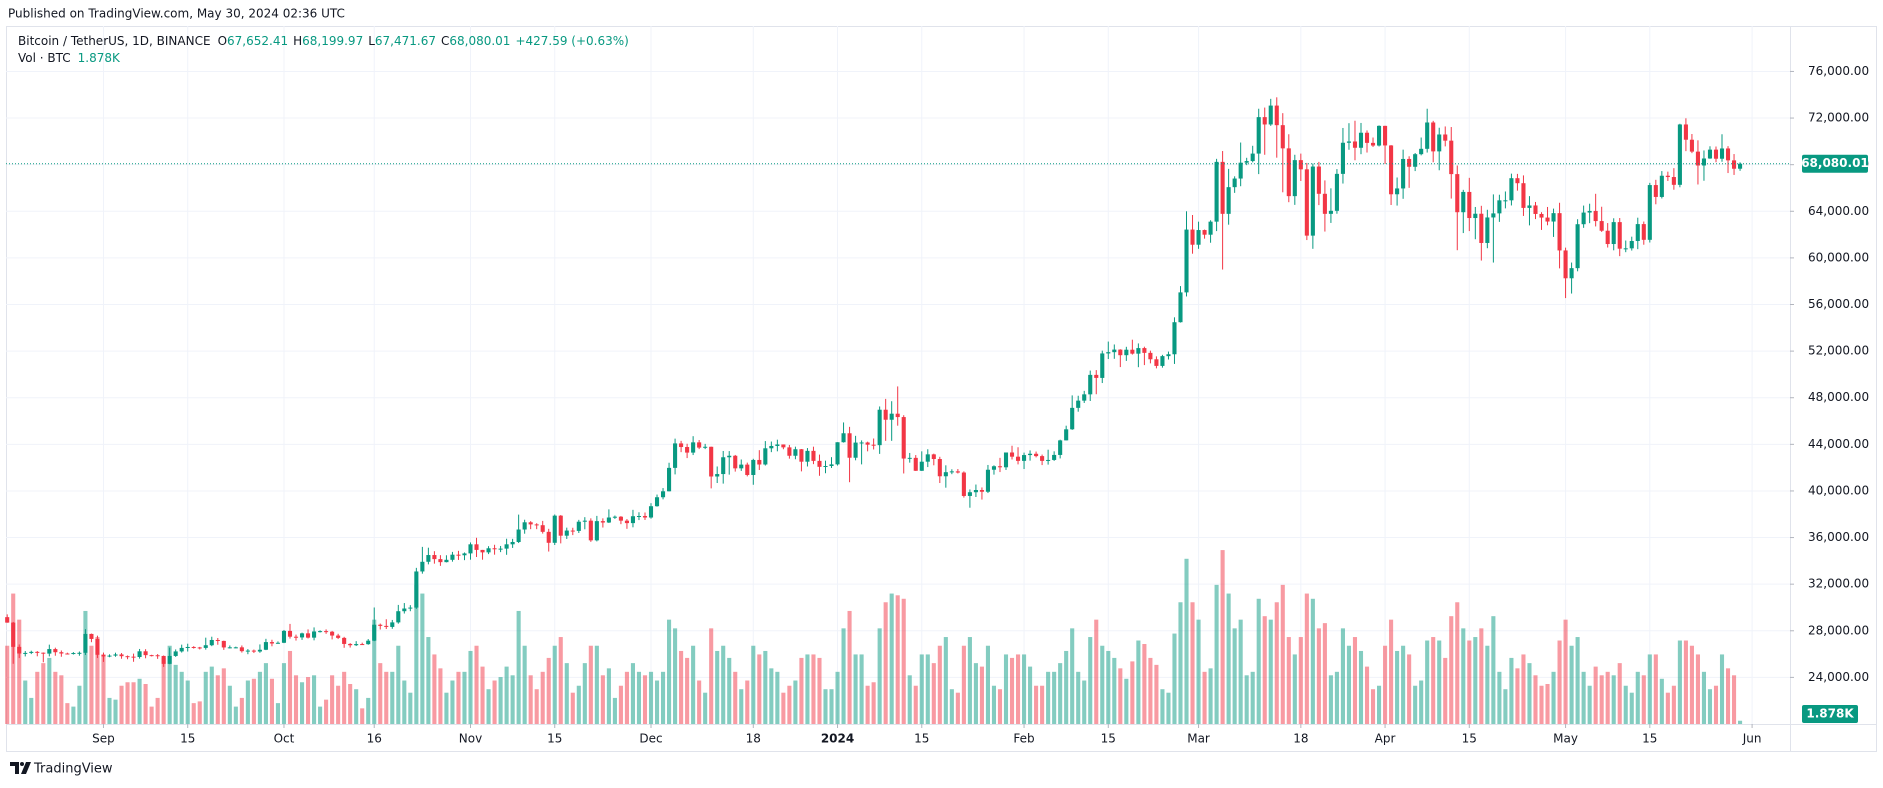 This screenshot has width=1883, height=788. I want to click on y-tick-label: 24,000.00, so click(1838, 677).